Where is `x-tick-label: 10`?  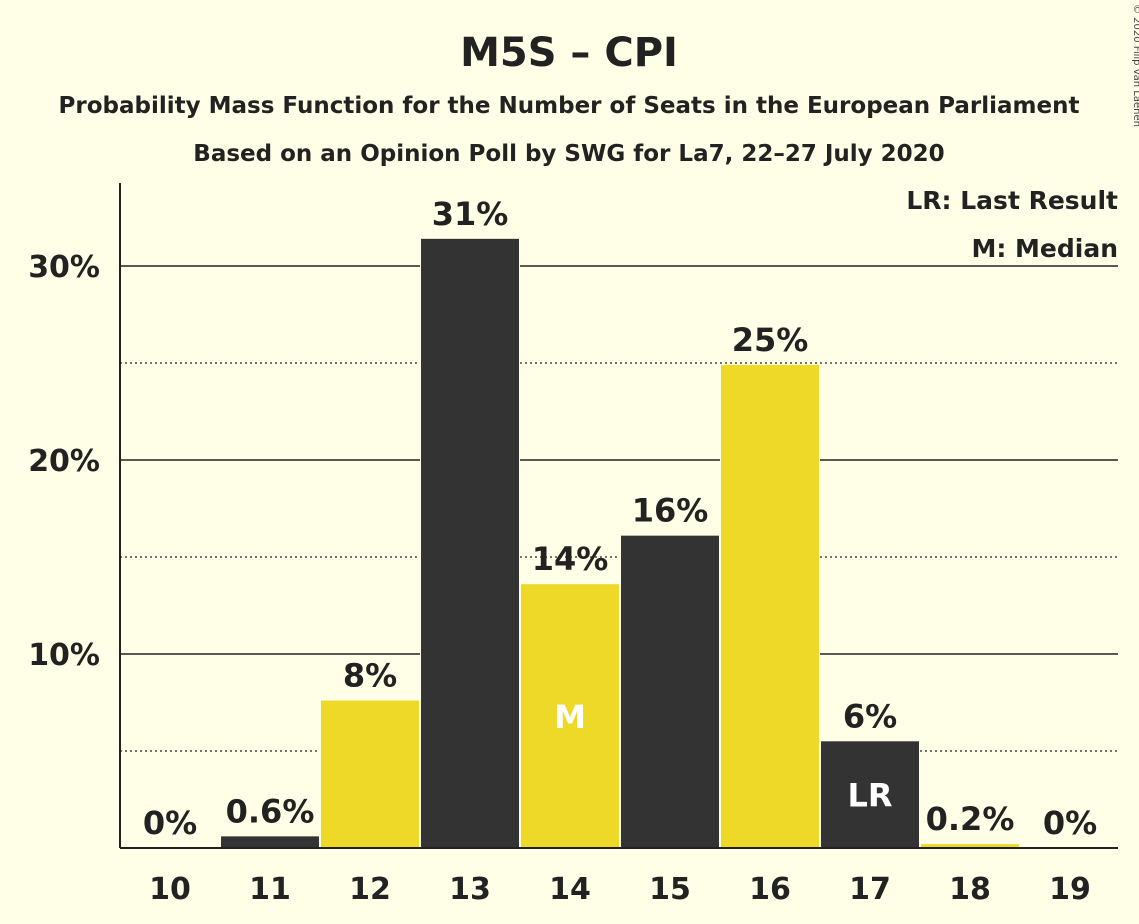 x-tick-label: 10 is located at coordinates (170, 889).